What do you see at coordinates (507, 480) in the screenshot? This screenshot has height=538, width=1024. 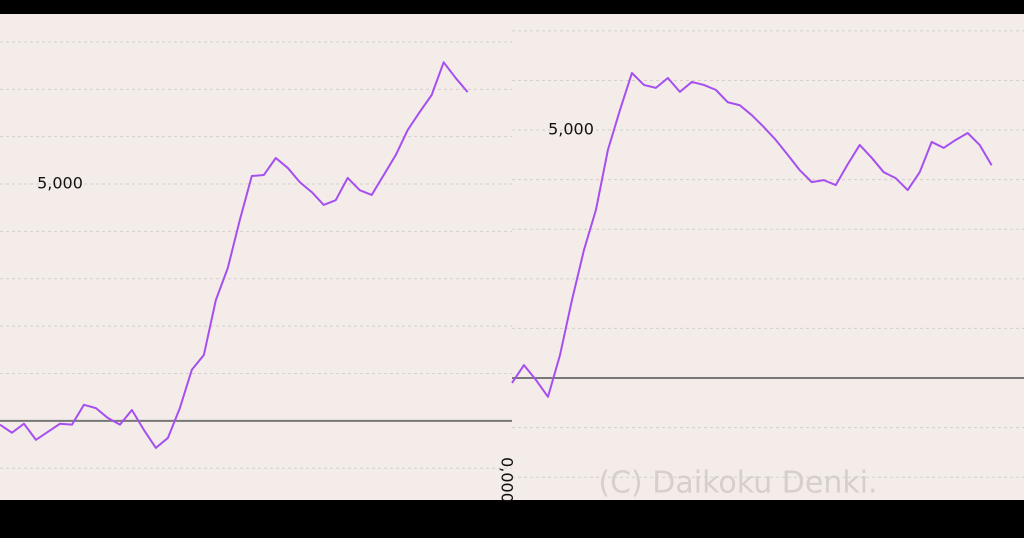 I see `cropped-axis-label: 0,000` at bounding box center [507, 480].